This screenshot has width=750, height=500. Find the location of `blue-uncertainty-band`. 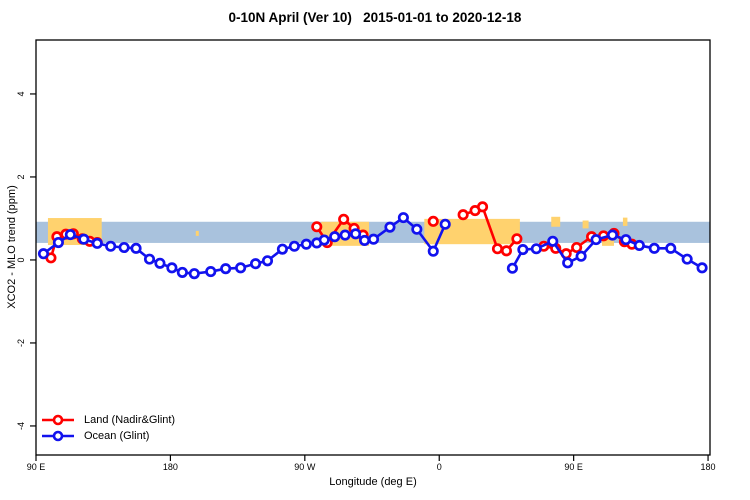

blue-uncertainty-band is located at coordinates (373, 232).